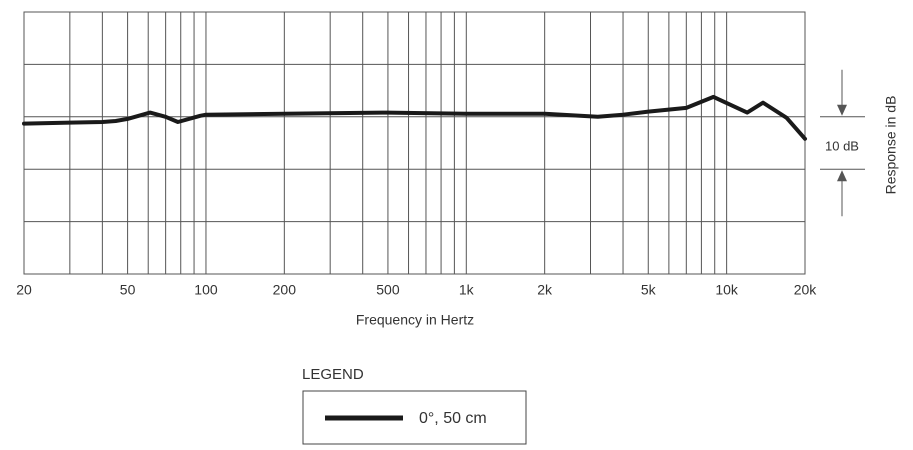 Image resolution: width=913 pixels, height=450 pixels. Describe the element at coordinates (453, 418) in the screenshot. I see `legend-label: 0°, 50 cm` at that location.